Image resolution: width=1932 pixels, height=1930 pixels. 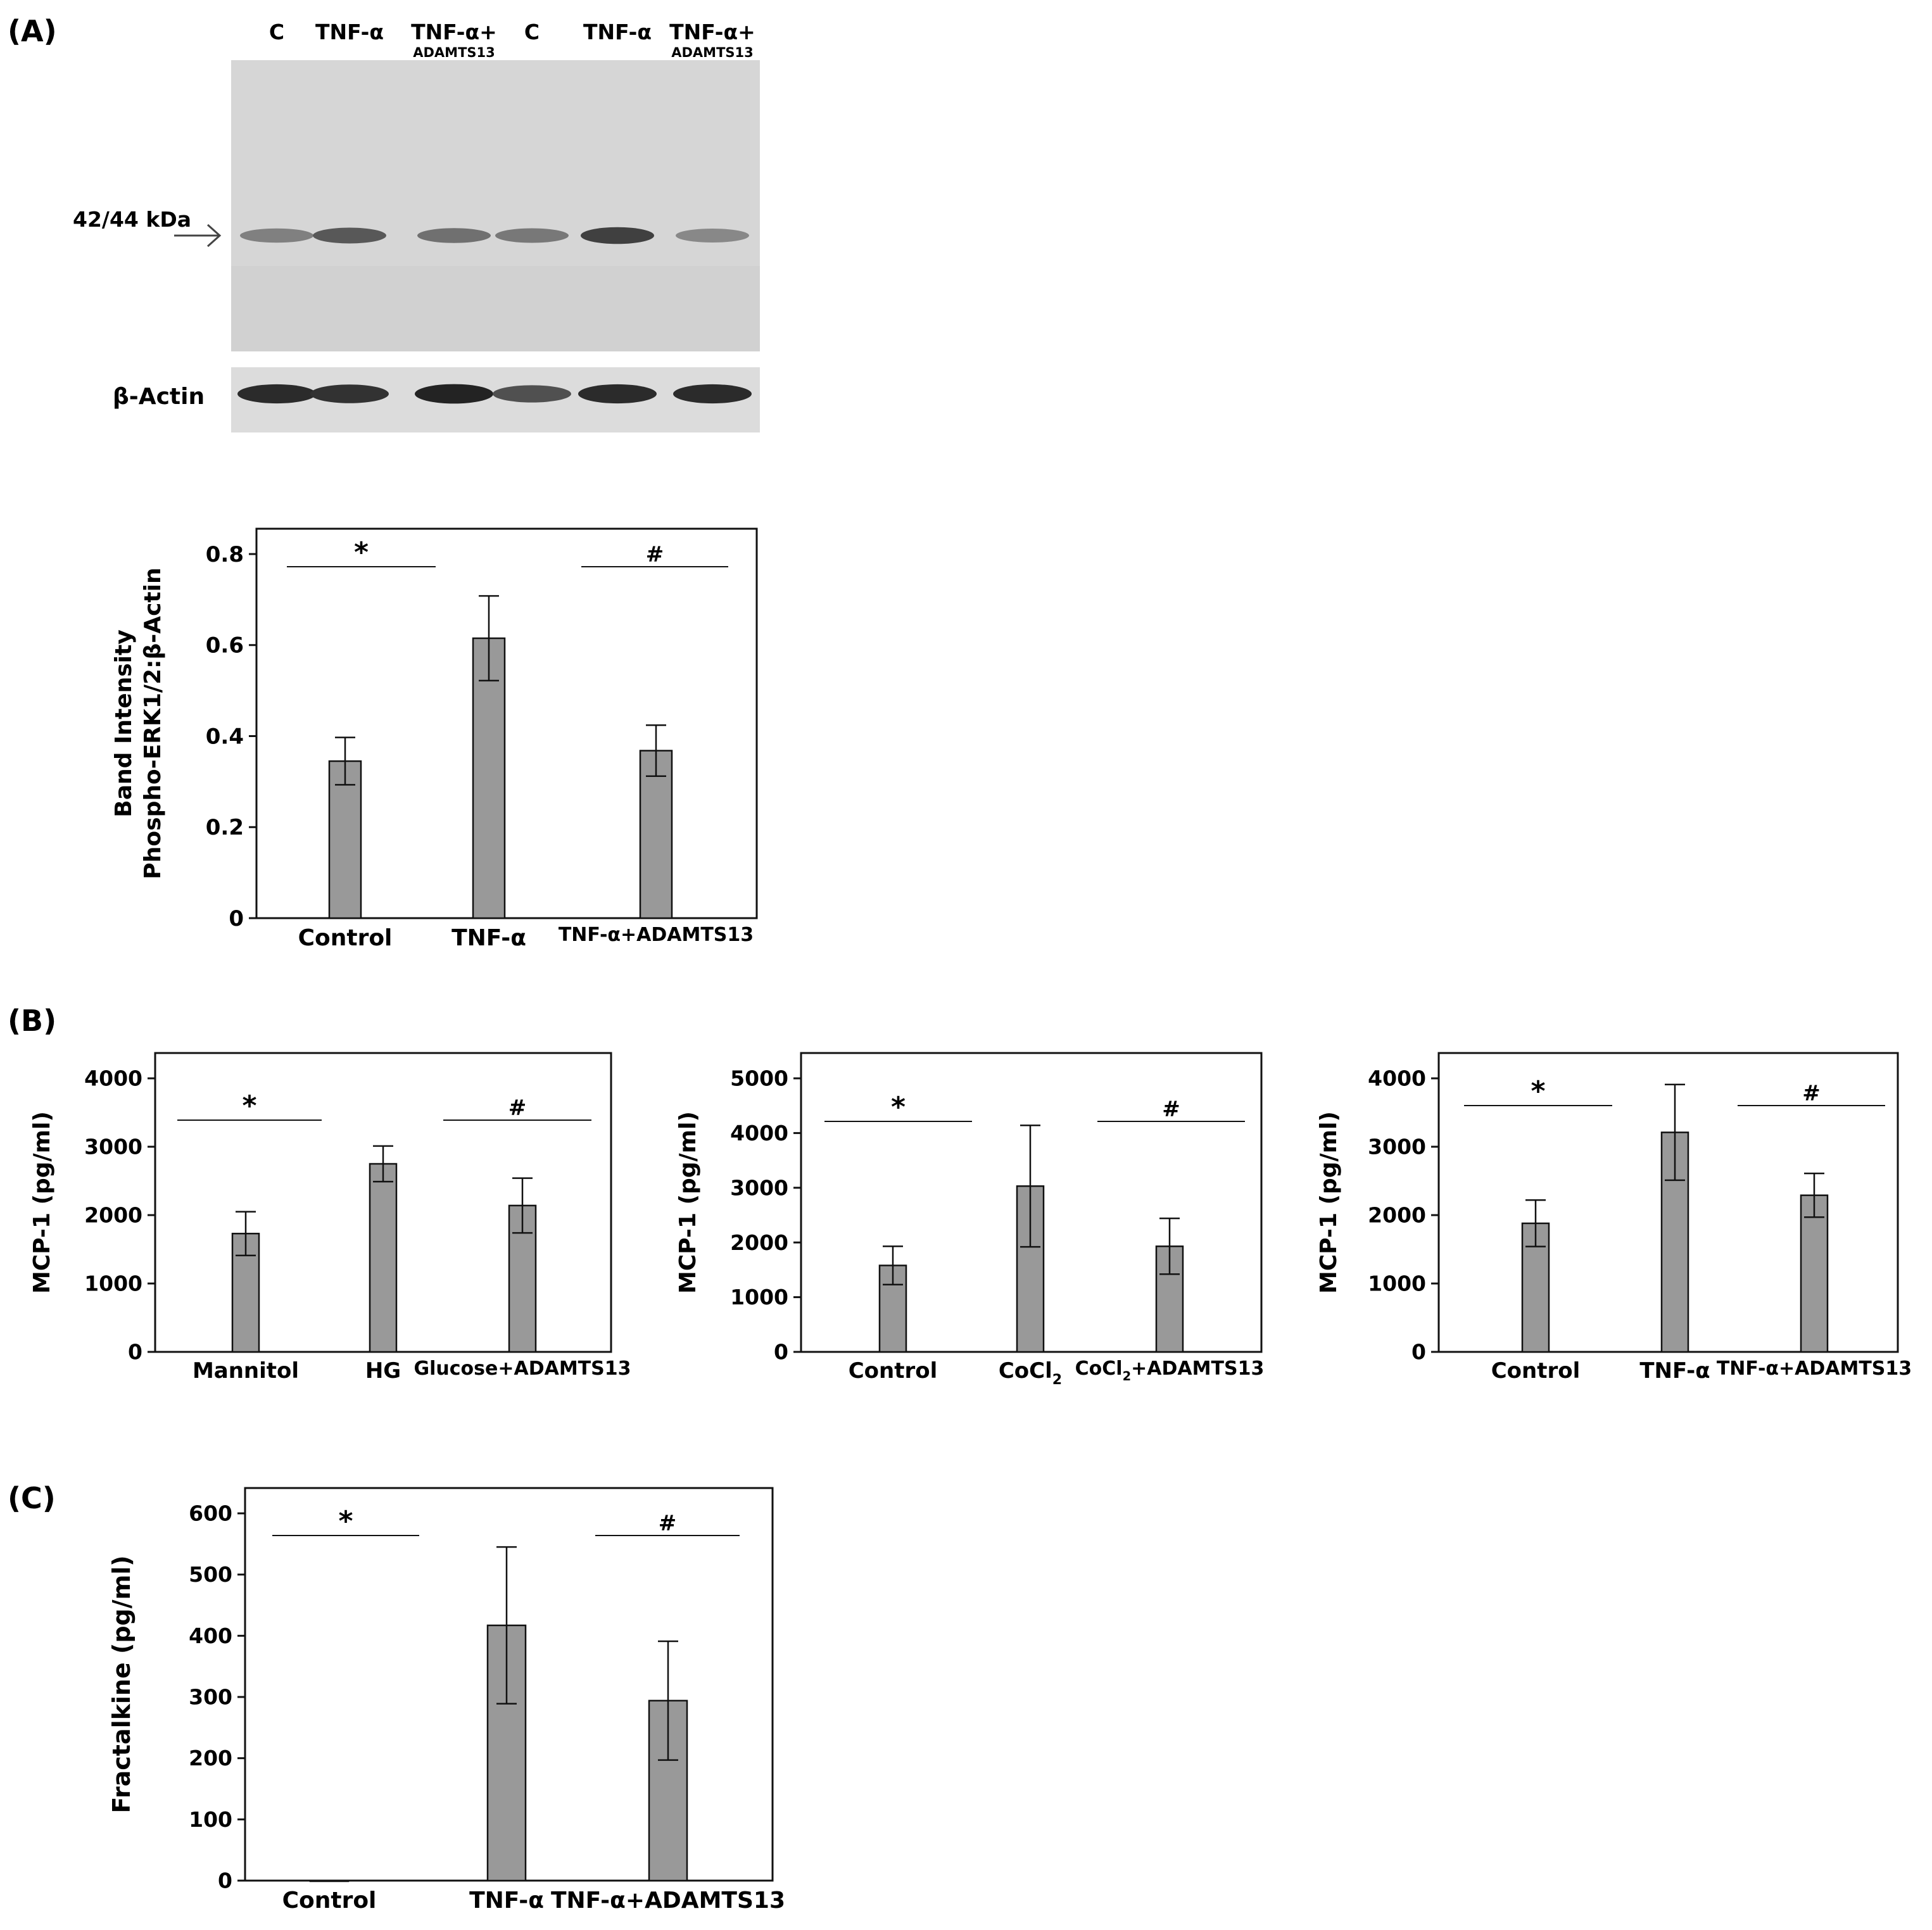 I want to click on lane-sublabel-3: ADAMTS13, so click(x=454, y=53).